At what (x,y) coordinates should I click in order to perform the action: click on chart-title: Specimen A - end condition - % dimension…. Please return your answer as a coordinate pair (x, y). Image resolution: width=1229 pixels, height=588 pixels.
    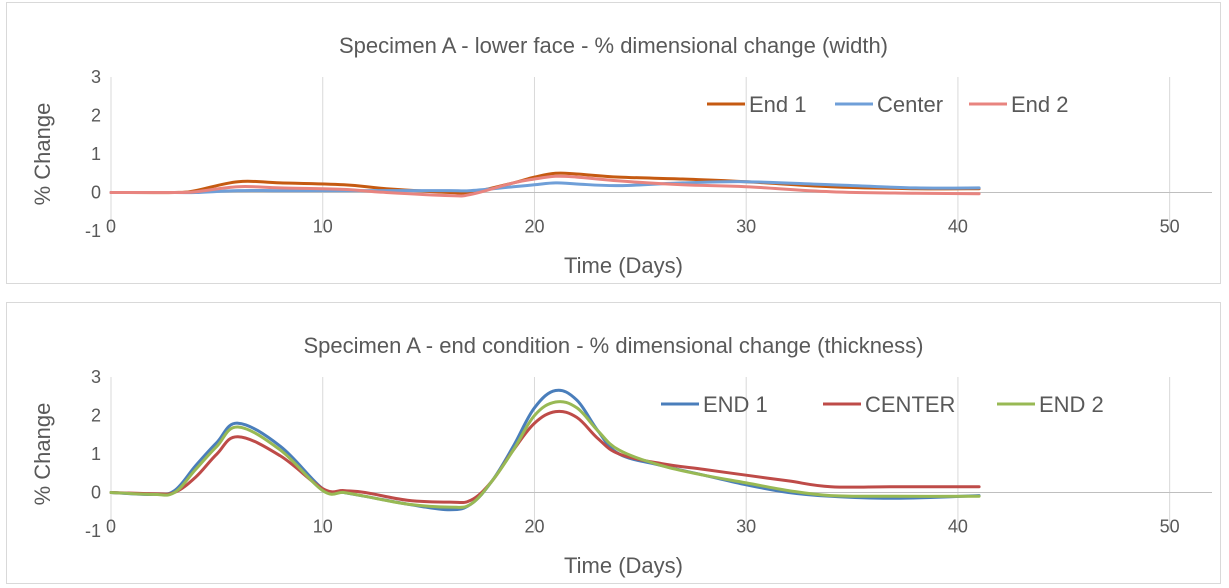
    Looking at the image, I should click on (613, 345).